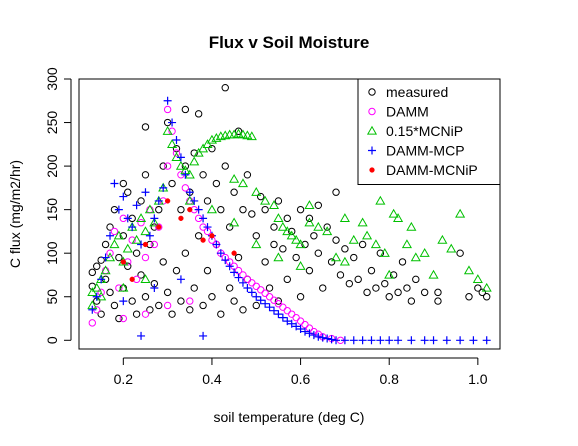 The image size is (578, 446). What do you see at coordinates (52, 123) in the screenshot?
I see `y-tick-label: 250` at bounding box center [52, 123].